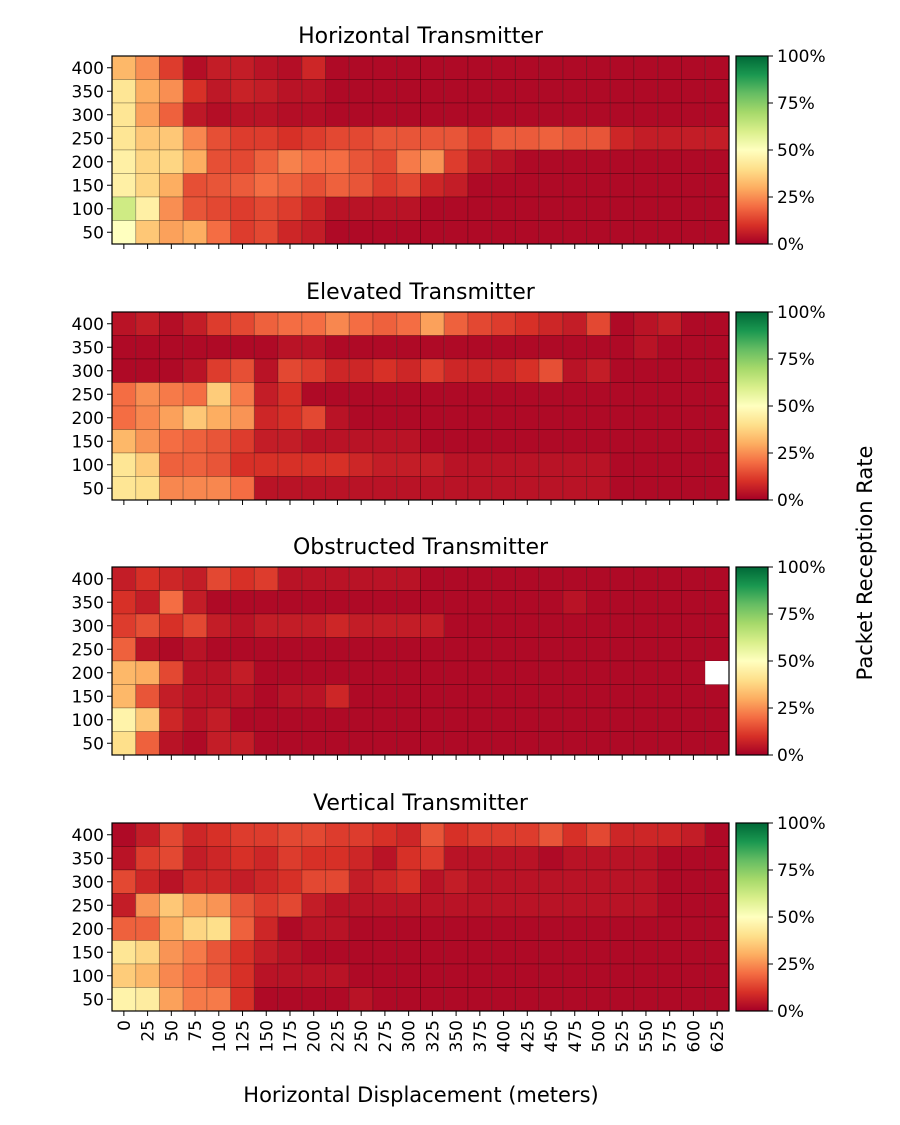  What do you see at coordinates (433, 1036) in the screenshot?
I see `x-tick-label: 325` at bounding box center [433, 1036].